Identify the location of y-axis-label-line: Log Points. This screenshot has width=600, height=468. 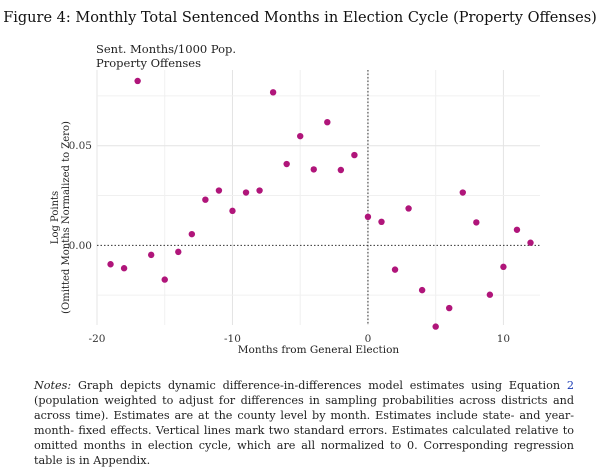
(55, 217).